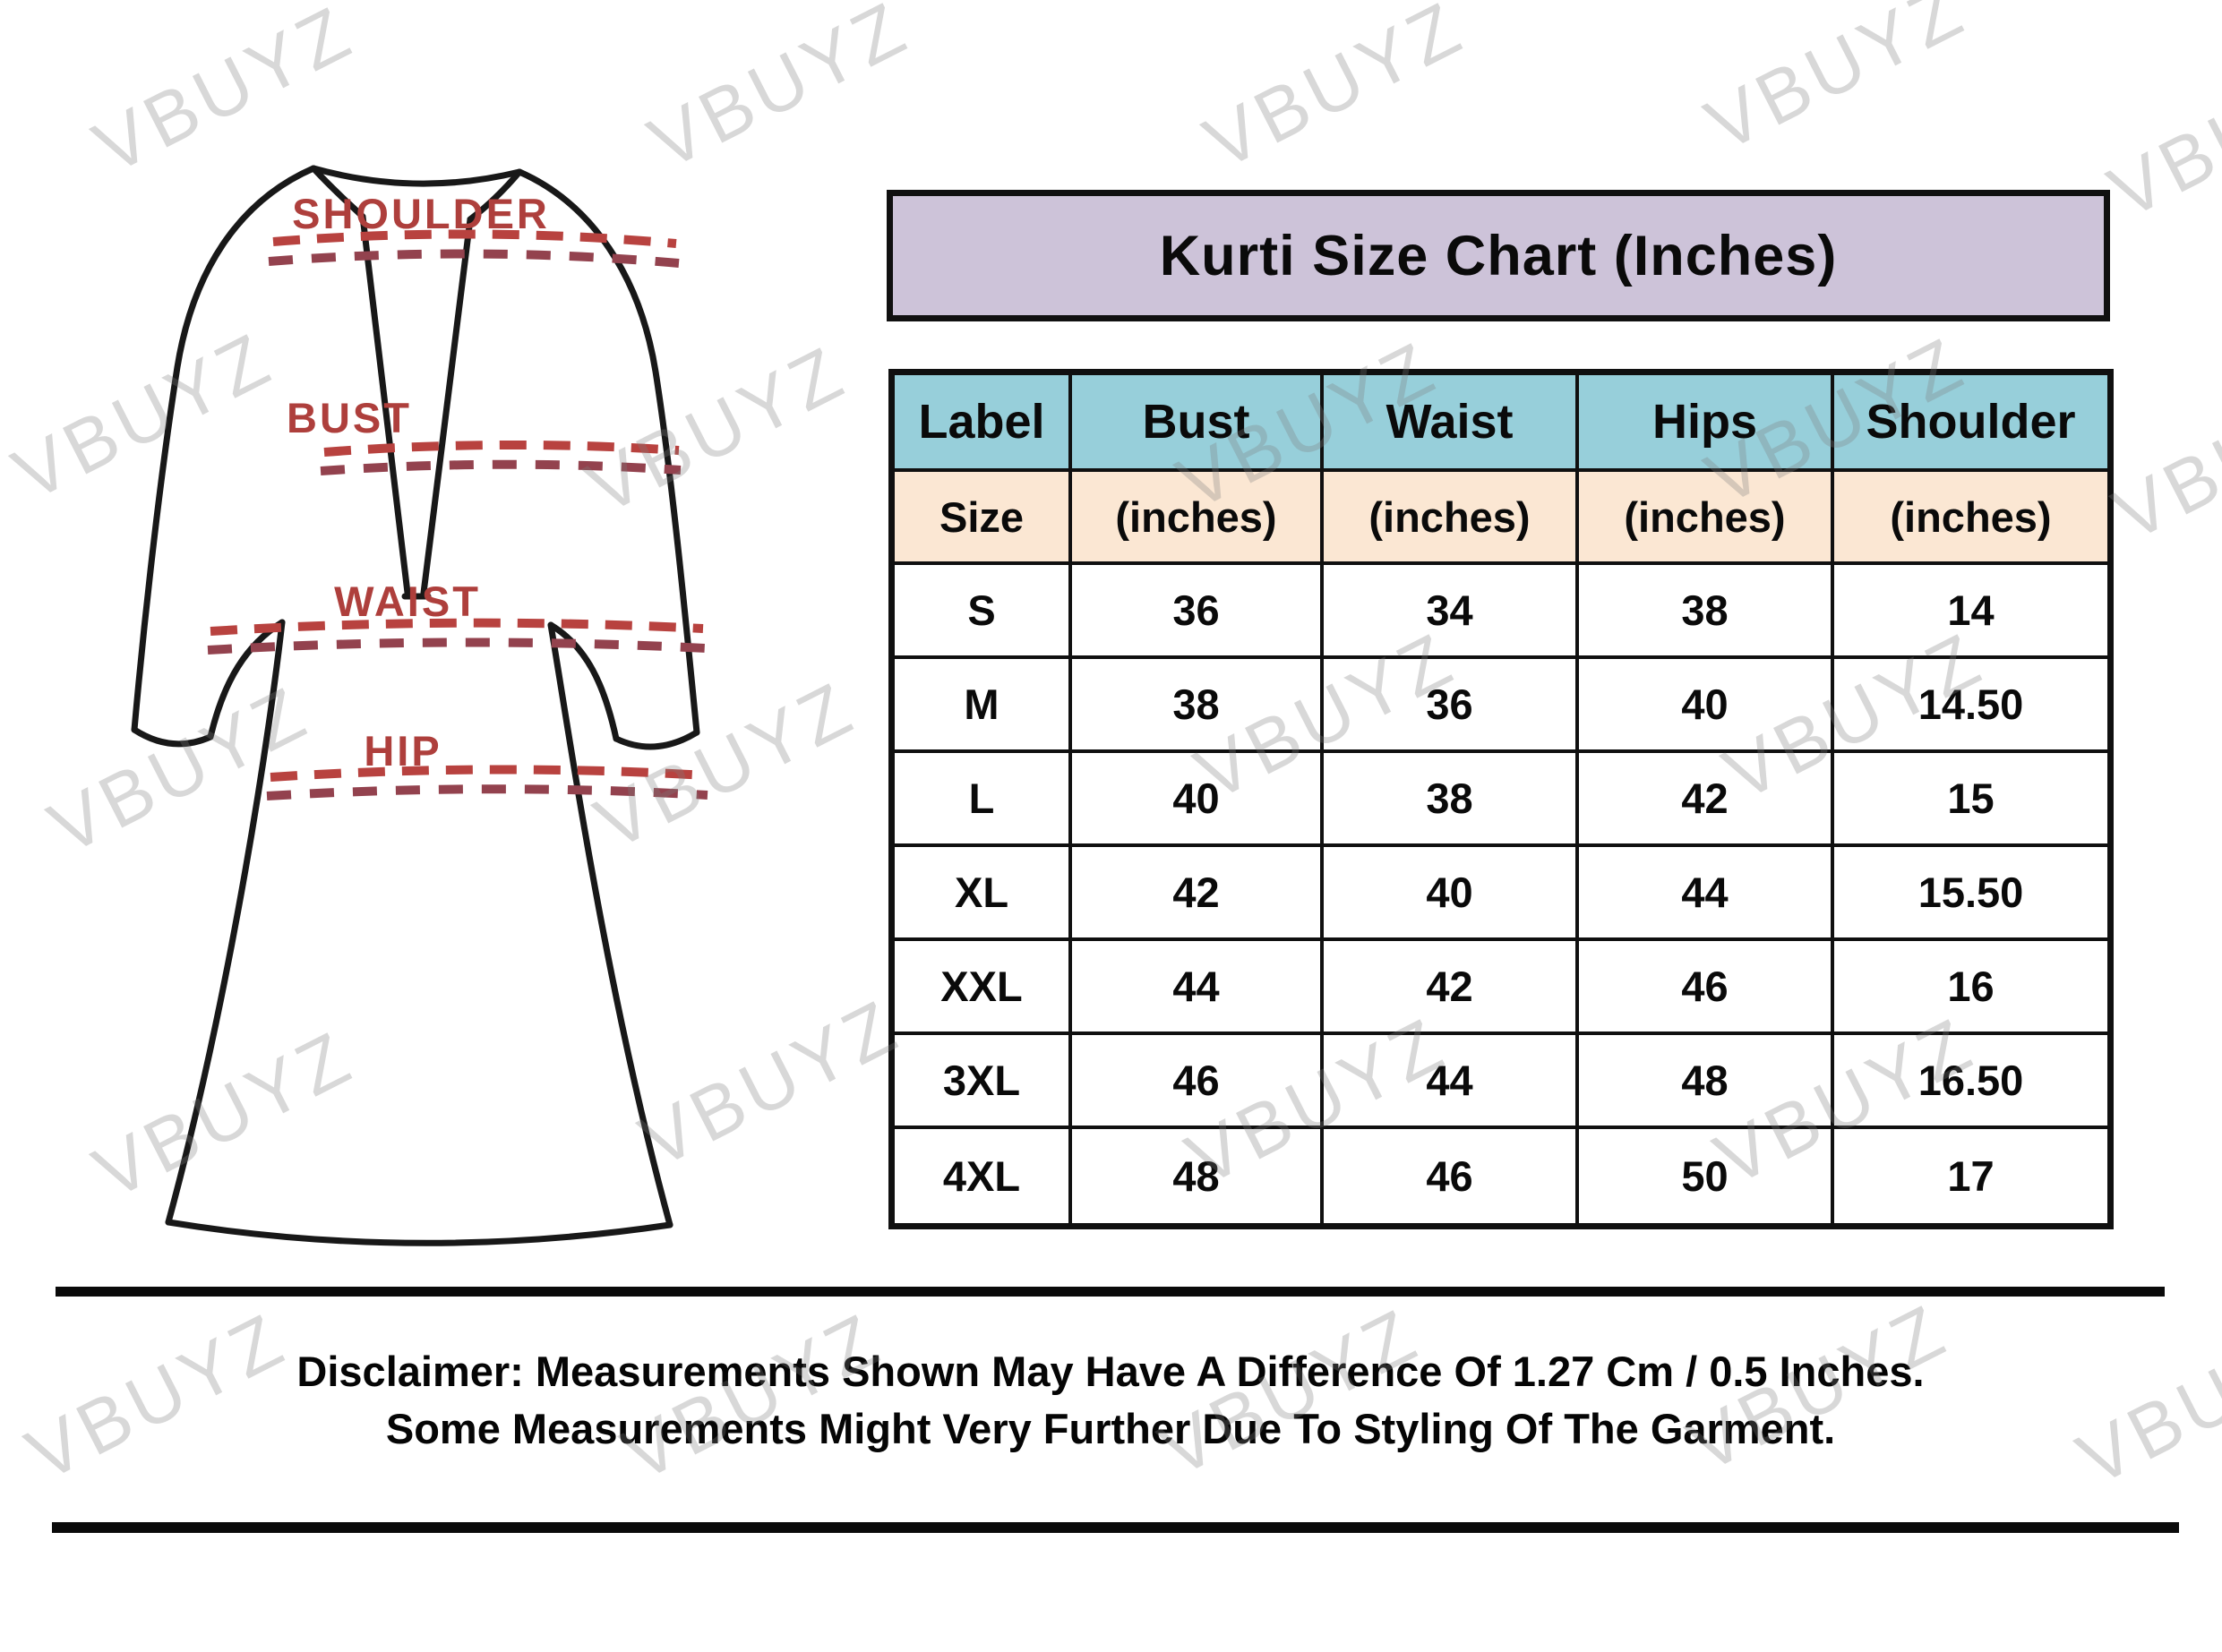  I want to click on shoulder-cell: 15, so click(1971, 800).